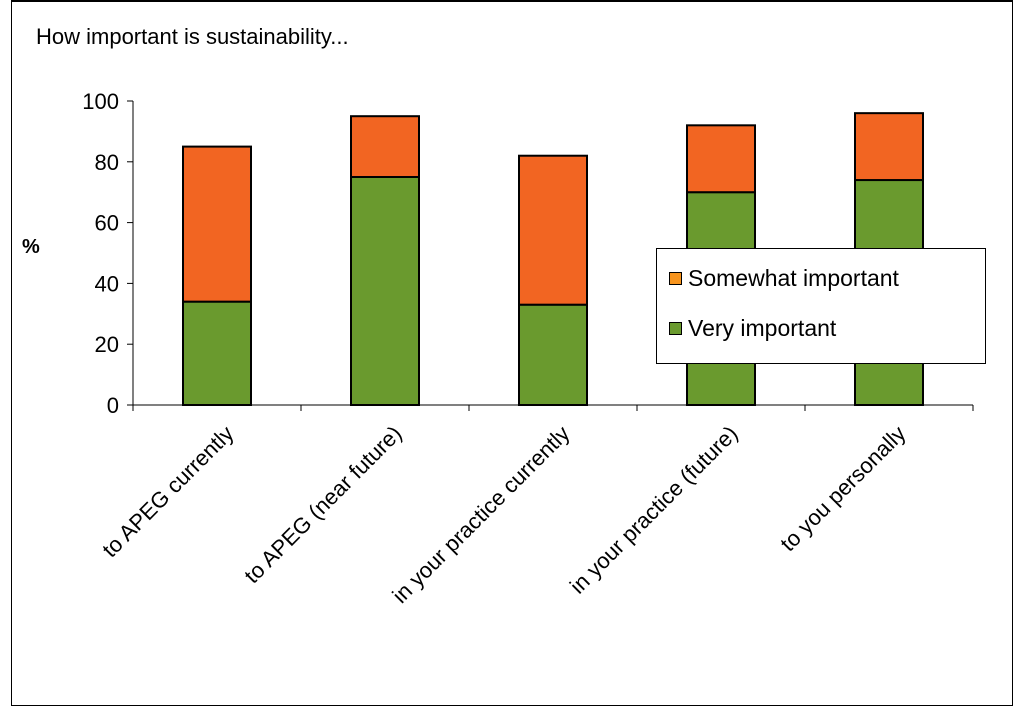 The width and height of the screenshot is (1015, 708). Describe the element at coordinates (675, 328) in the screenshot. I see `legend-swatch-very` at that location.